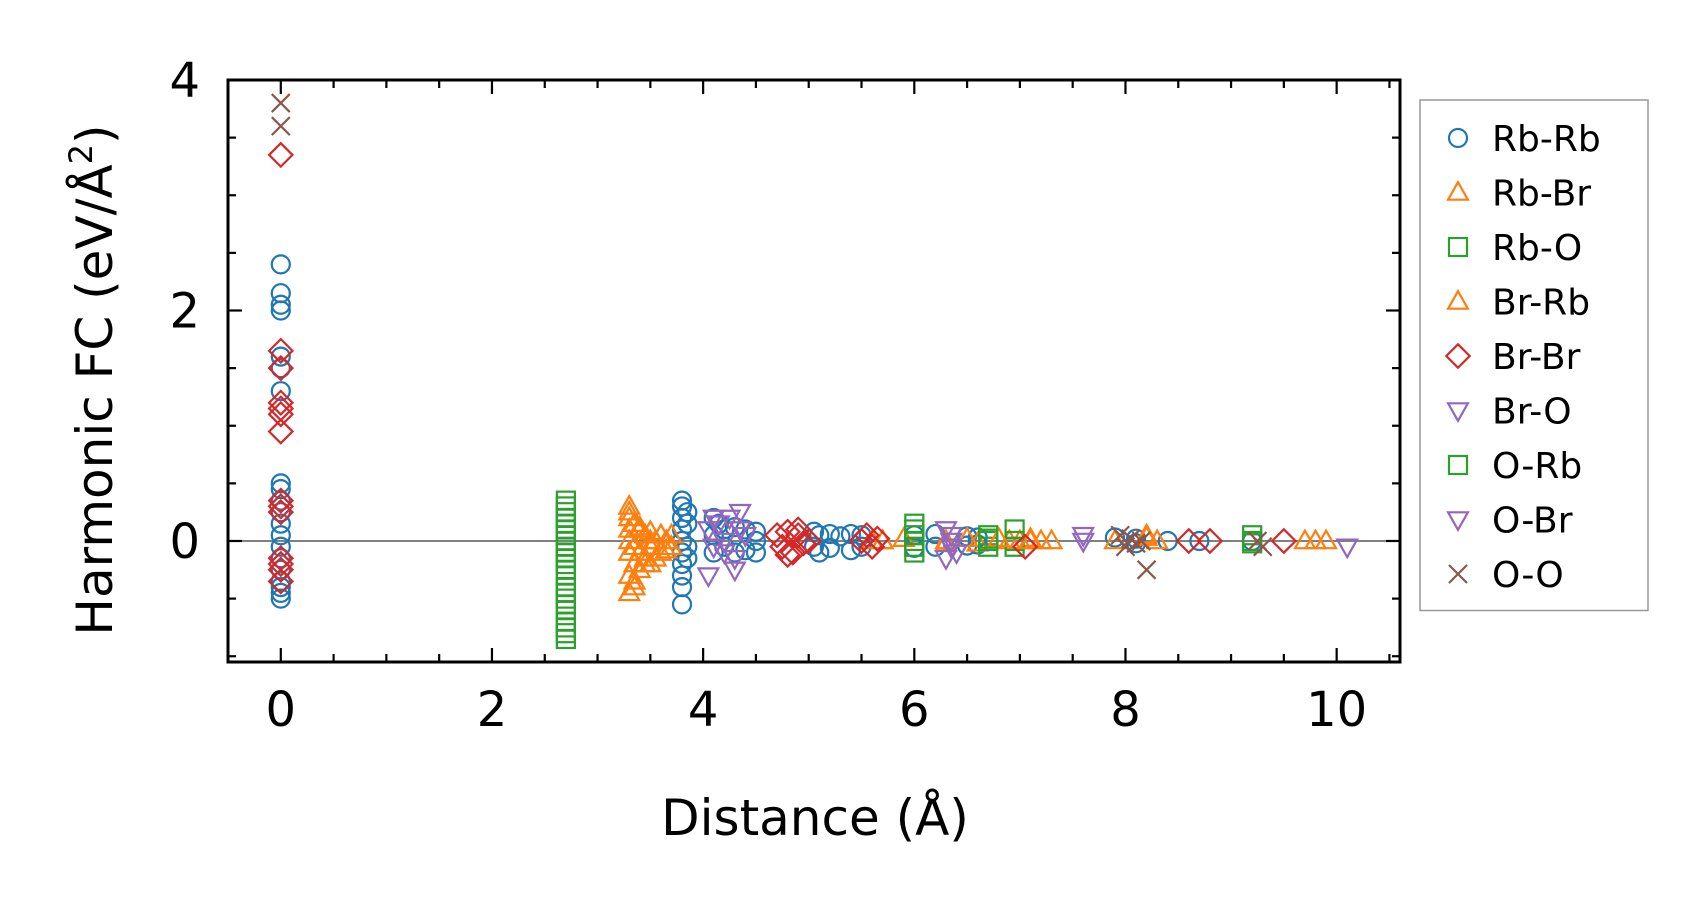 This screenshot has width=1686, height=902. What do you see at coordinates (1524, 139) in the screenshot?
I see `legend-entry: Rb-Rb` at bounding box center [1524, 139].